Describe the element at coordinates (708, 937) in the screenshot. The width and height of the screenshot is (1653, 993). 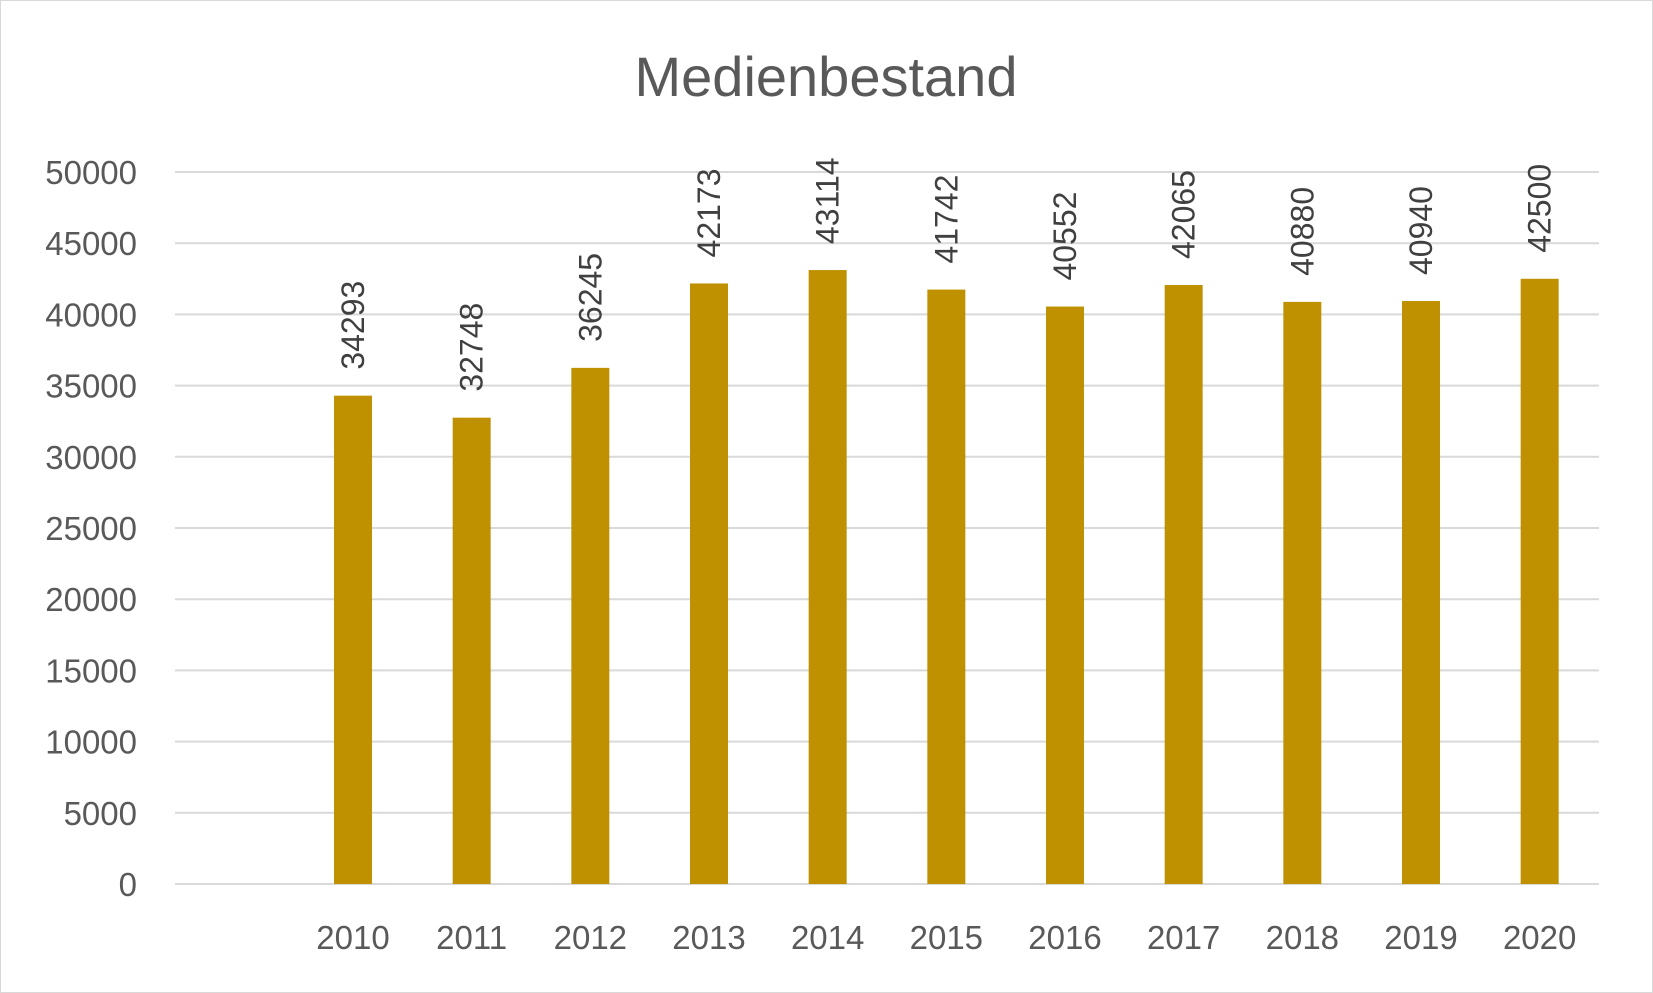
I see `x-tick-label: 2013` at that location.